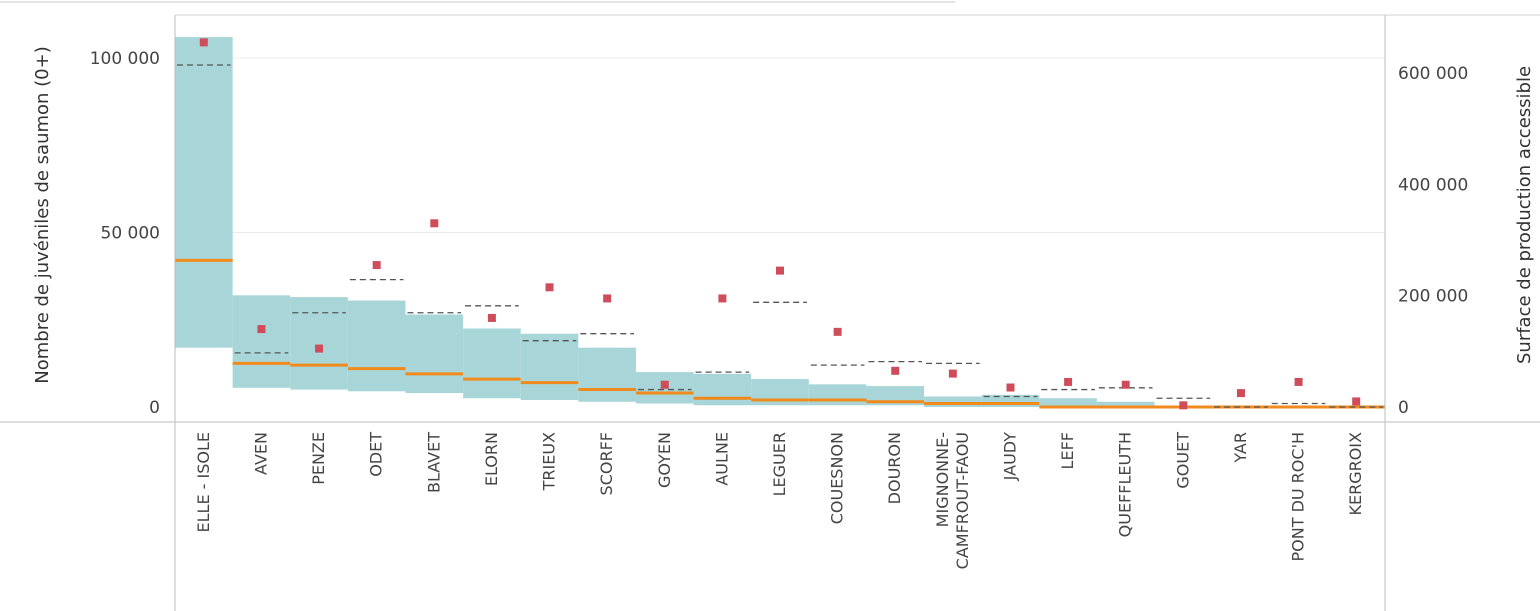 The height and width of the screenshot is (611, 1540). What do you see at coordinates (952, 500) in the screenshot?
I see `category-label: MIGNONNE-CAMFROUT-FAOU` at bounding box center [952, 500].